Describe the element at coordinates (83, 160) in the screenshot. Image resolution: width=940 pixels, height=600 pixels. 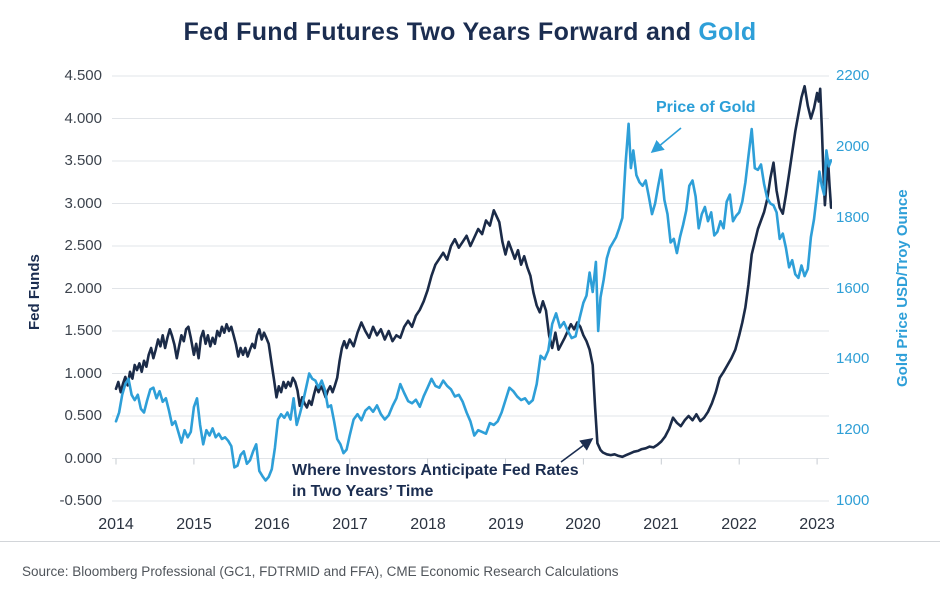
I see `y-left-tick-label: 3.500` at that location.